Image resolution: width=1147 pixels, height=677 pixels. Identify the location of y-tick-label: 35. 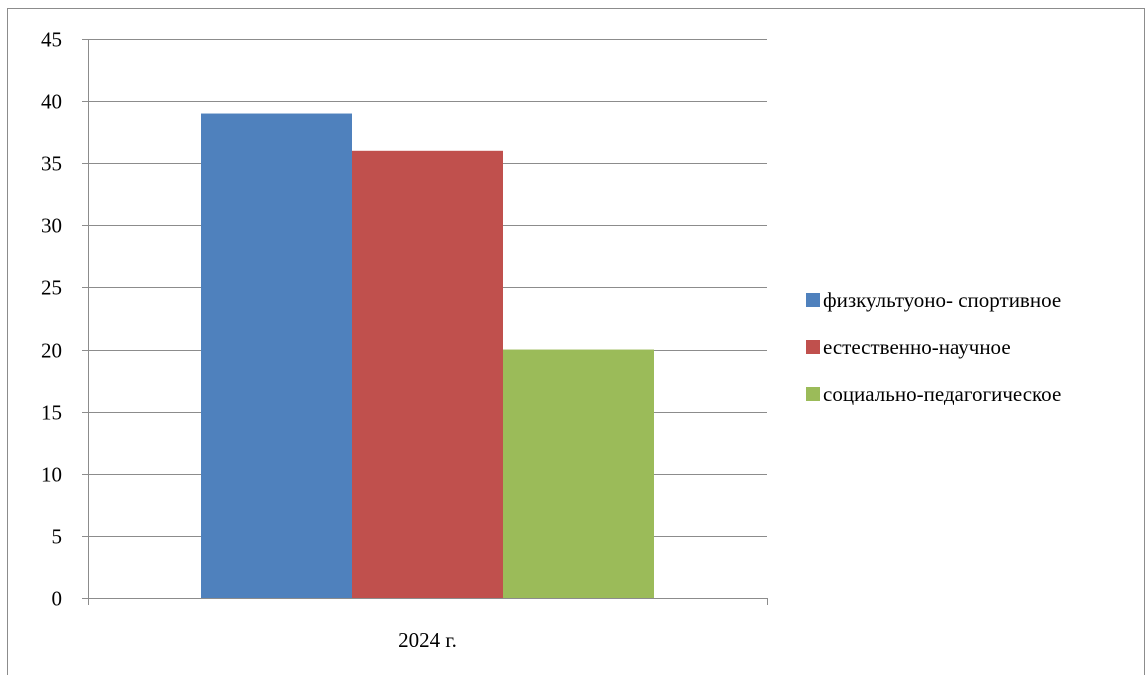
(51, 164).